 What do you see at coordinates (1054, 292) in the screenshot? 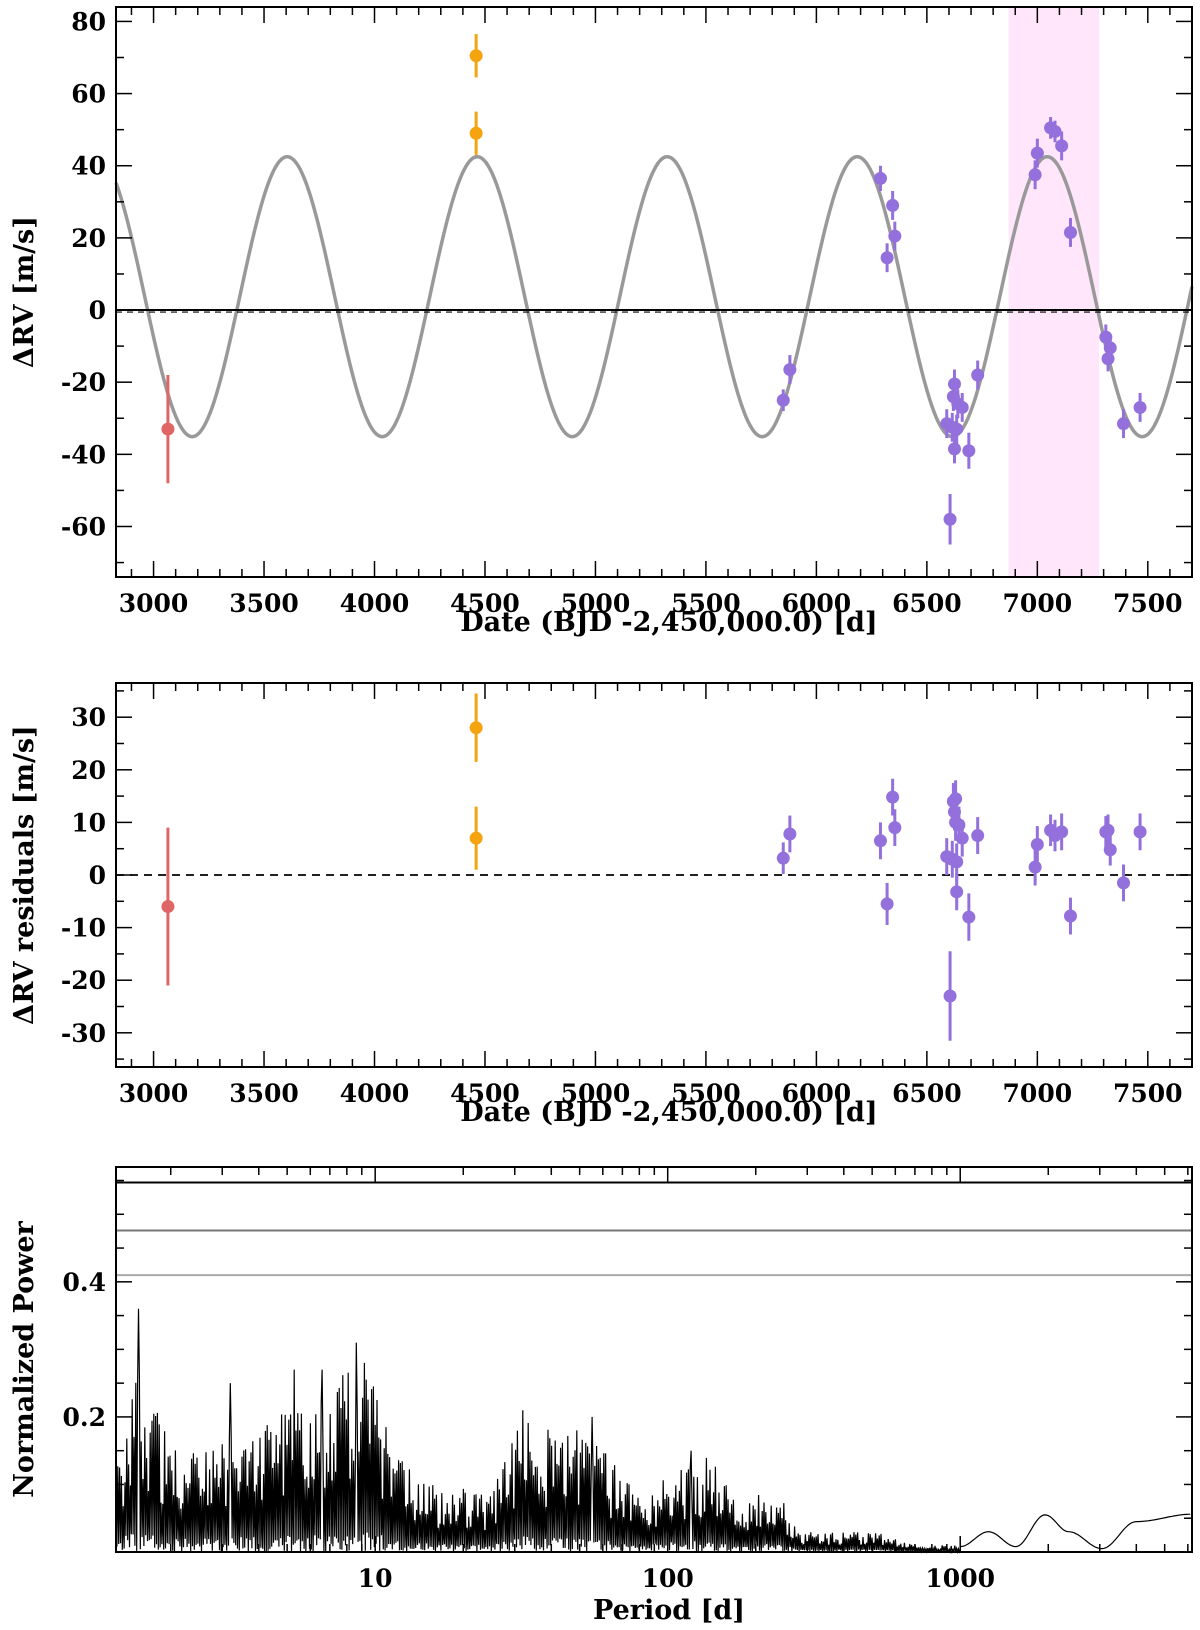
I see `observing-window` at bounding box center [1054, 292].